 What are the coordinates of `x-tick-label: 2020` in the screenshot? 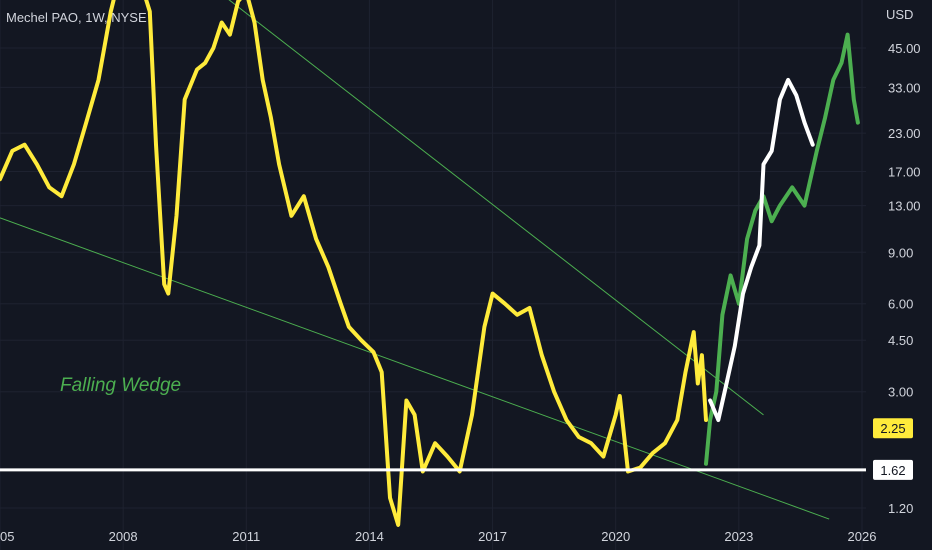 It's located at (615, 536).